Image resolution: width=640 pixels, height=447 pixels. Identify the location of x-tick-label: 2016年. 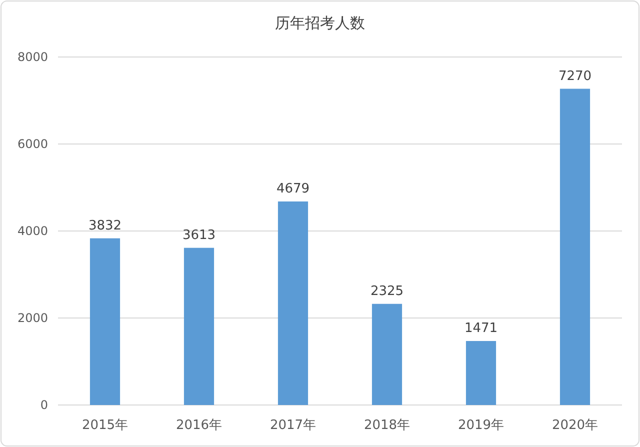
(199, 425).